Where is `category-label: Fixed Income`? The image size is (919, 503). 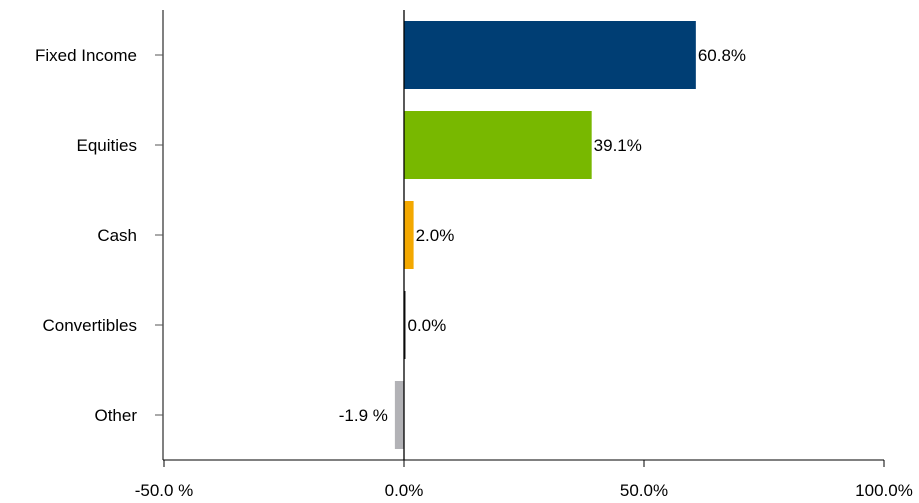
category-label: Fixed Income is located at coordinates (86, 55).